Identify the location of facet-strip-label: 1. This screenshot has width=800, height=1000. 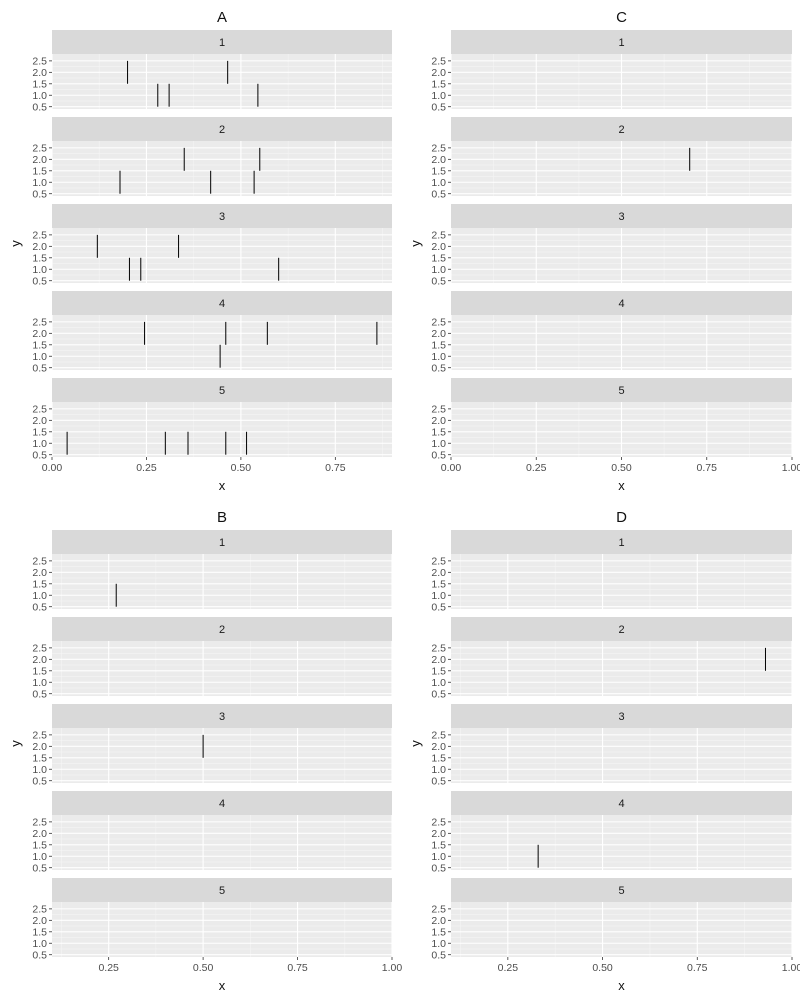
(222, 43).